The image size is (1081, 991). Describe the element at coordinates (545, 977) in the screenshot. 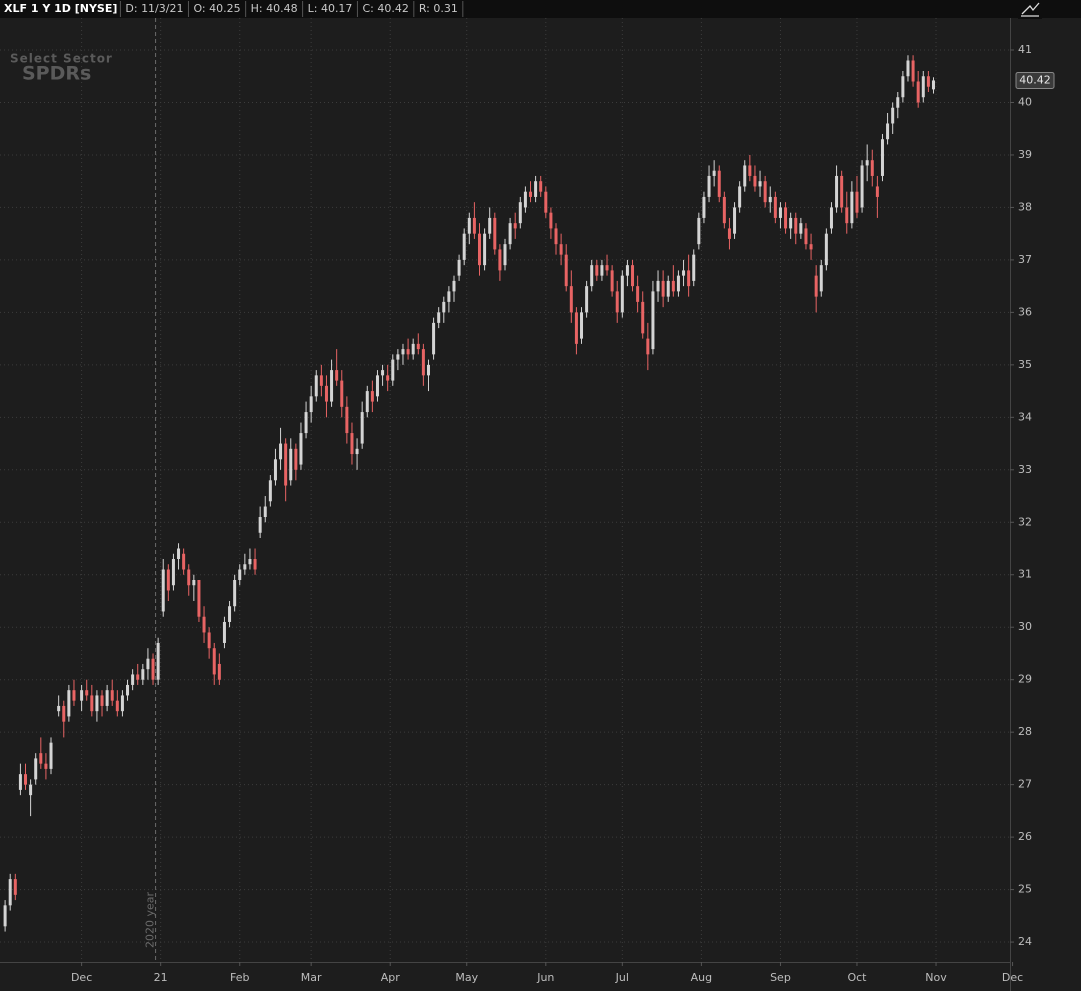

I see `x-tick-label: Jun` at that location.